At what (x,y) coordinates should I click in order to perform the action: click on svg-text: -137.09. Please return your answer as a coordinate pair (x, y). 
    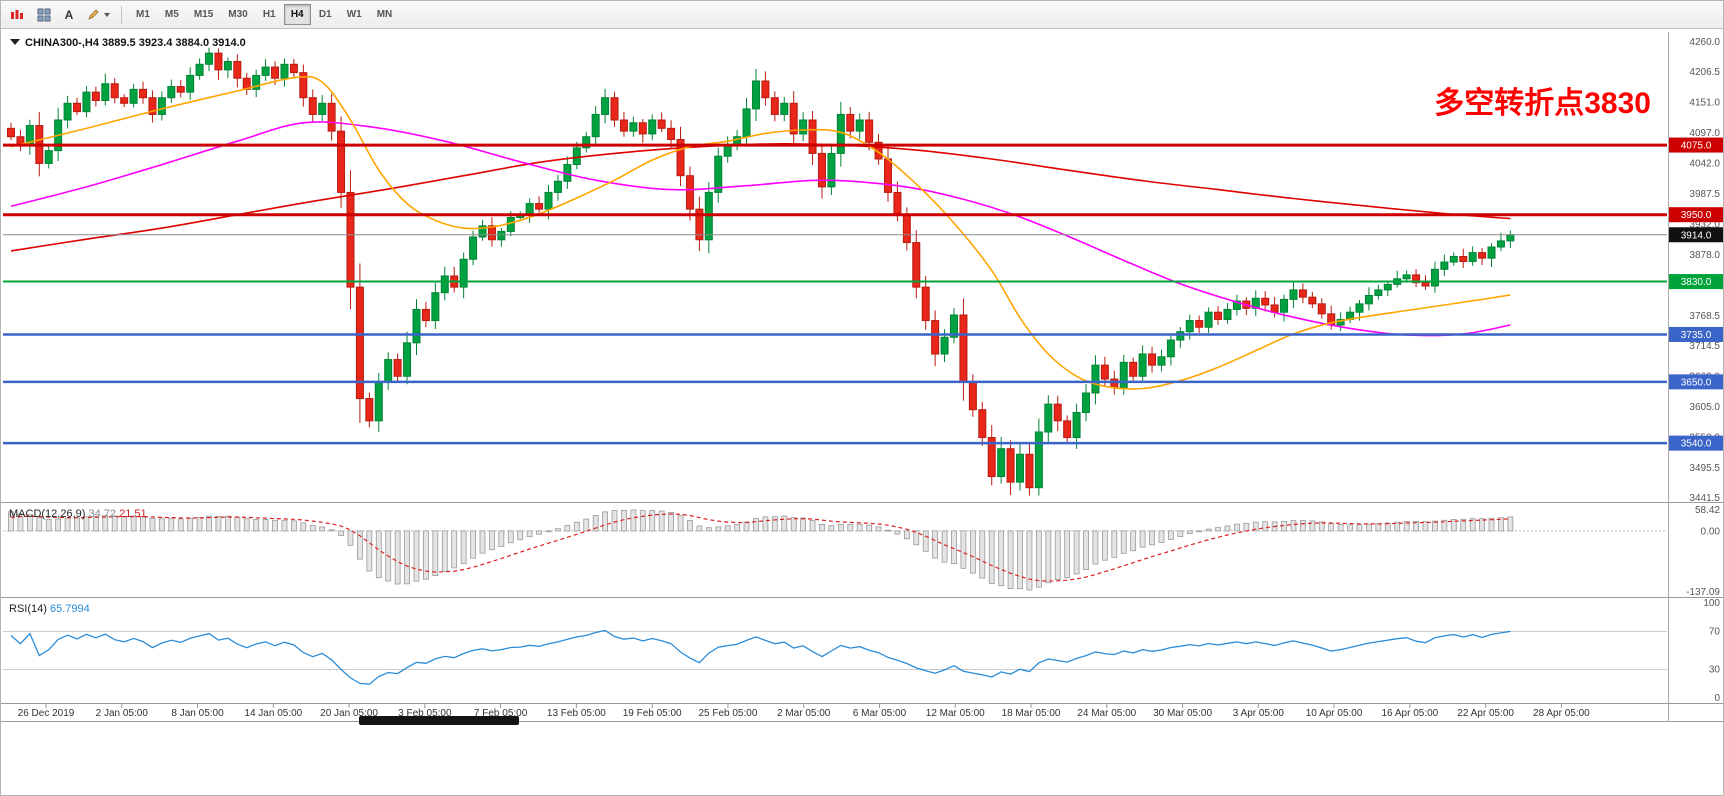
    Looking at the image, I should click on (1703, 592).